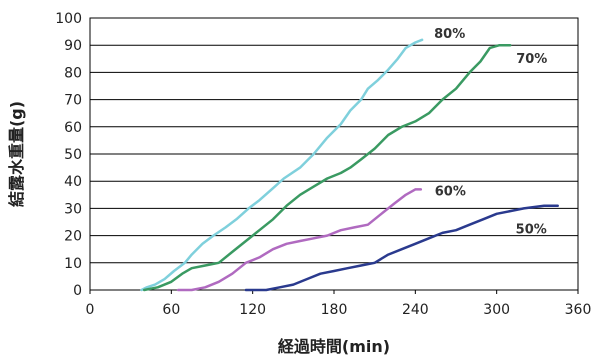  I want to click on x-tick-label: 360, so click(578, 310).